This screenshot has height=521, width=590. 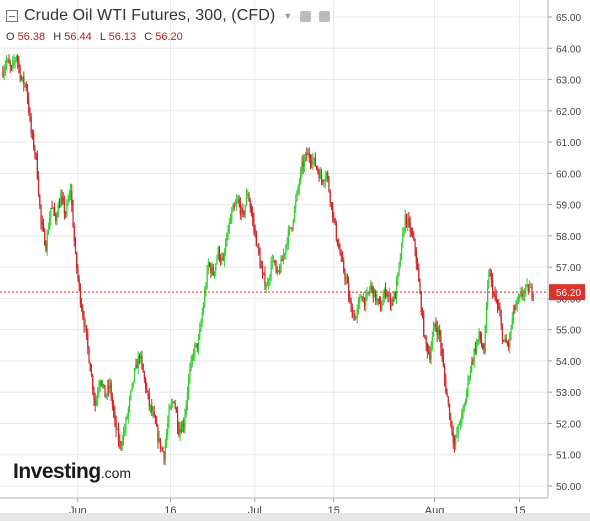 I want to click on eye-icon, so click(x=306, y=16).